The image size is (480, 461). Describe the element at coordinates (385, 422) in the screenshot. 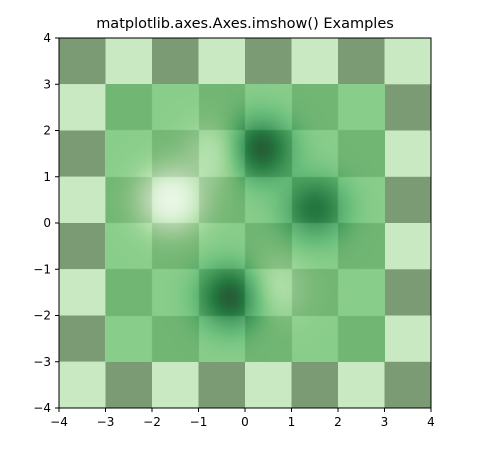

I see `x-tick-label: 3` at that location.